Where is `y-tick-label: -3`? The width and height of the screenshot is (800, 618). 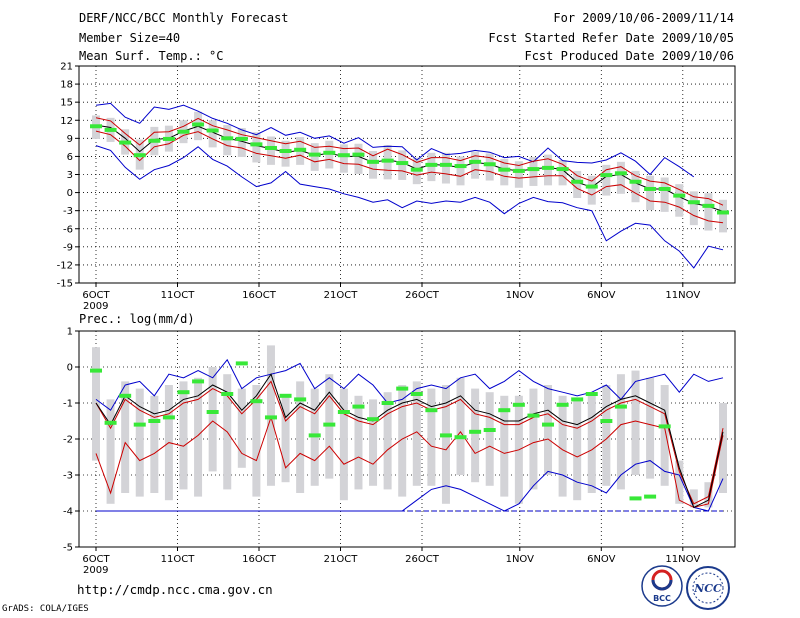
y-tick-label: -3 is located at coordinates (68, 211).